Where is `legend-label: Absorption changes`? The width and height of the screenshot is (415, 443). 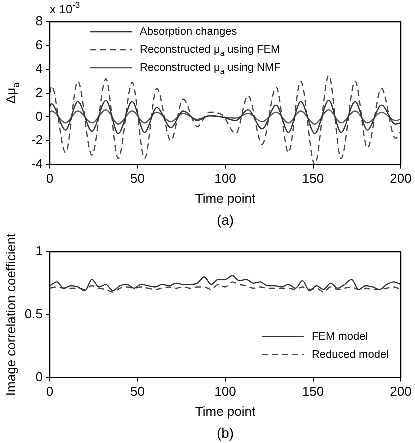
legend-label: Absorption changes is located at coordinates (189, 32).